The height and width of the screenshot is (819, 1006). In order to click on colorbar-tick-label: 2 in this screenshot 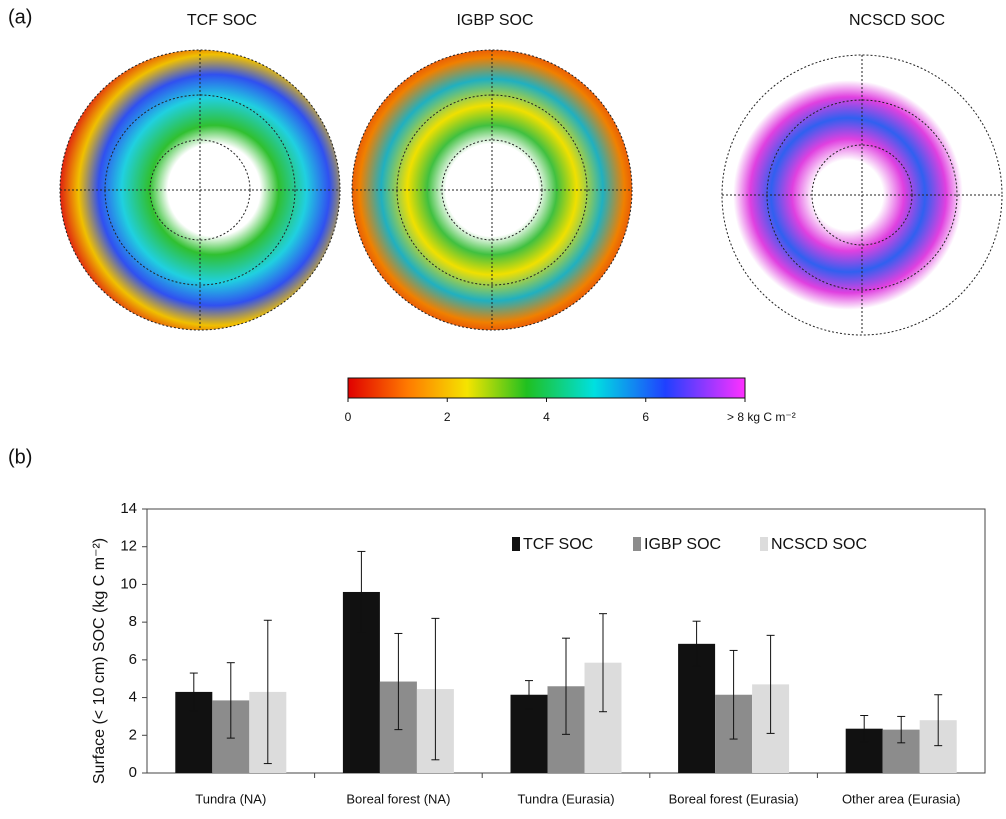, I will do `click(447, 417)`.